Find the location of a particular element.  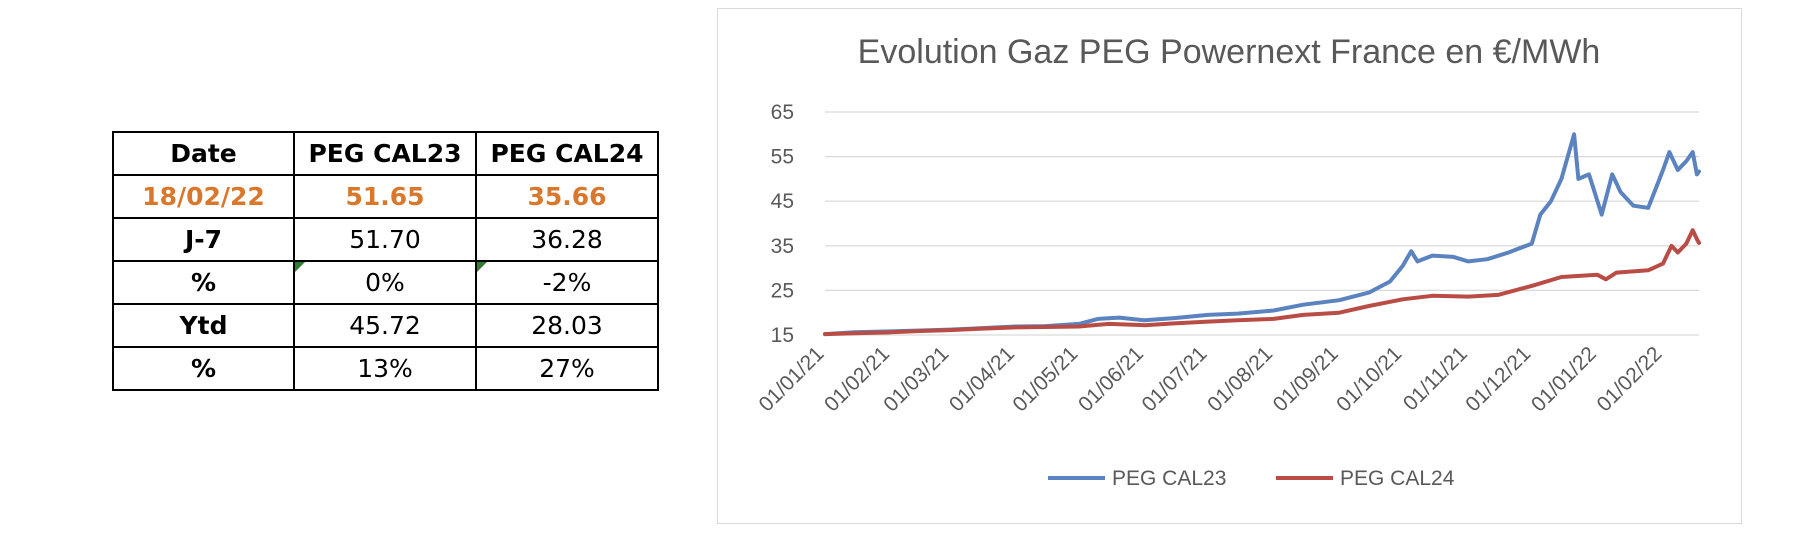

x-tick-label: 01/01/22 is located at coordinates (1564, 379).